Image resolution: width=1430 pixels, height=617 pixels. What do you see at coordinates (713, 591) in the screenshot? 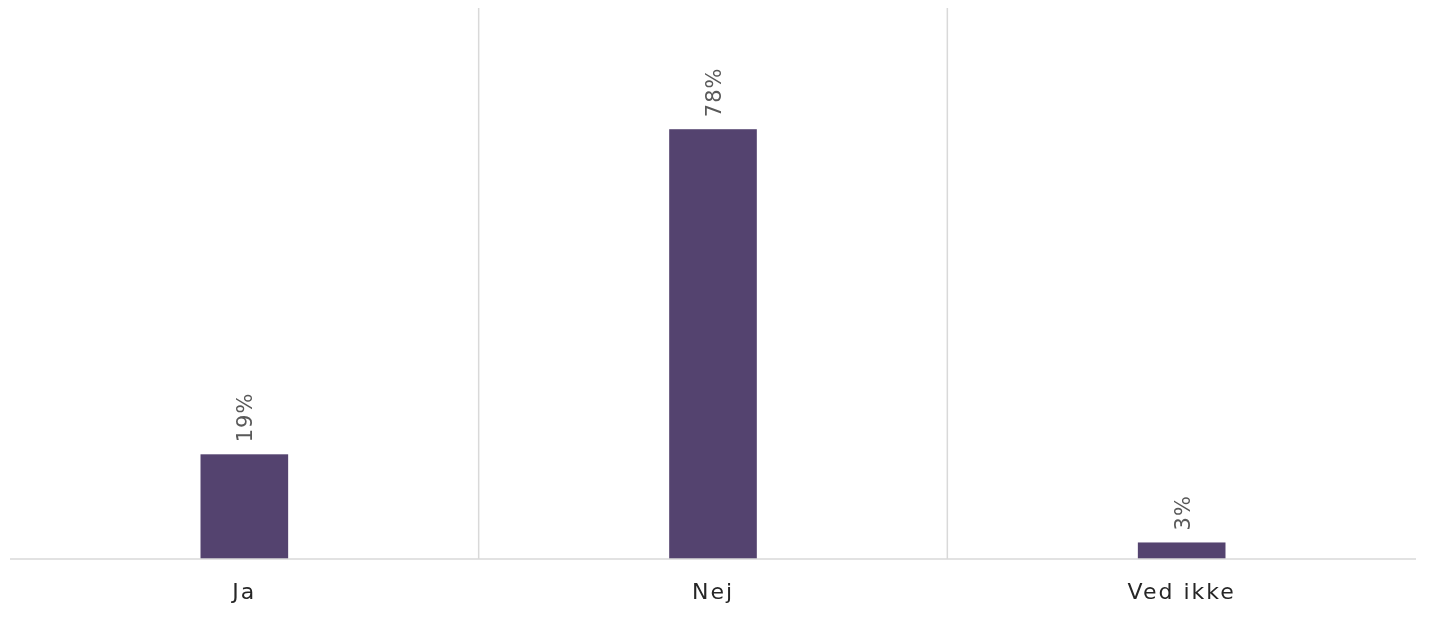
I see `x-tick-label: Nej` at bounding box center [713, 591].